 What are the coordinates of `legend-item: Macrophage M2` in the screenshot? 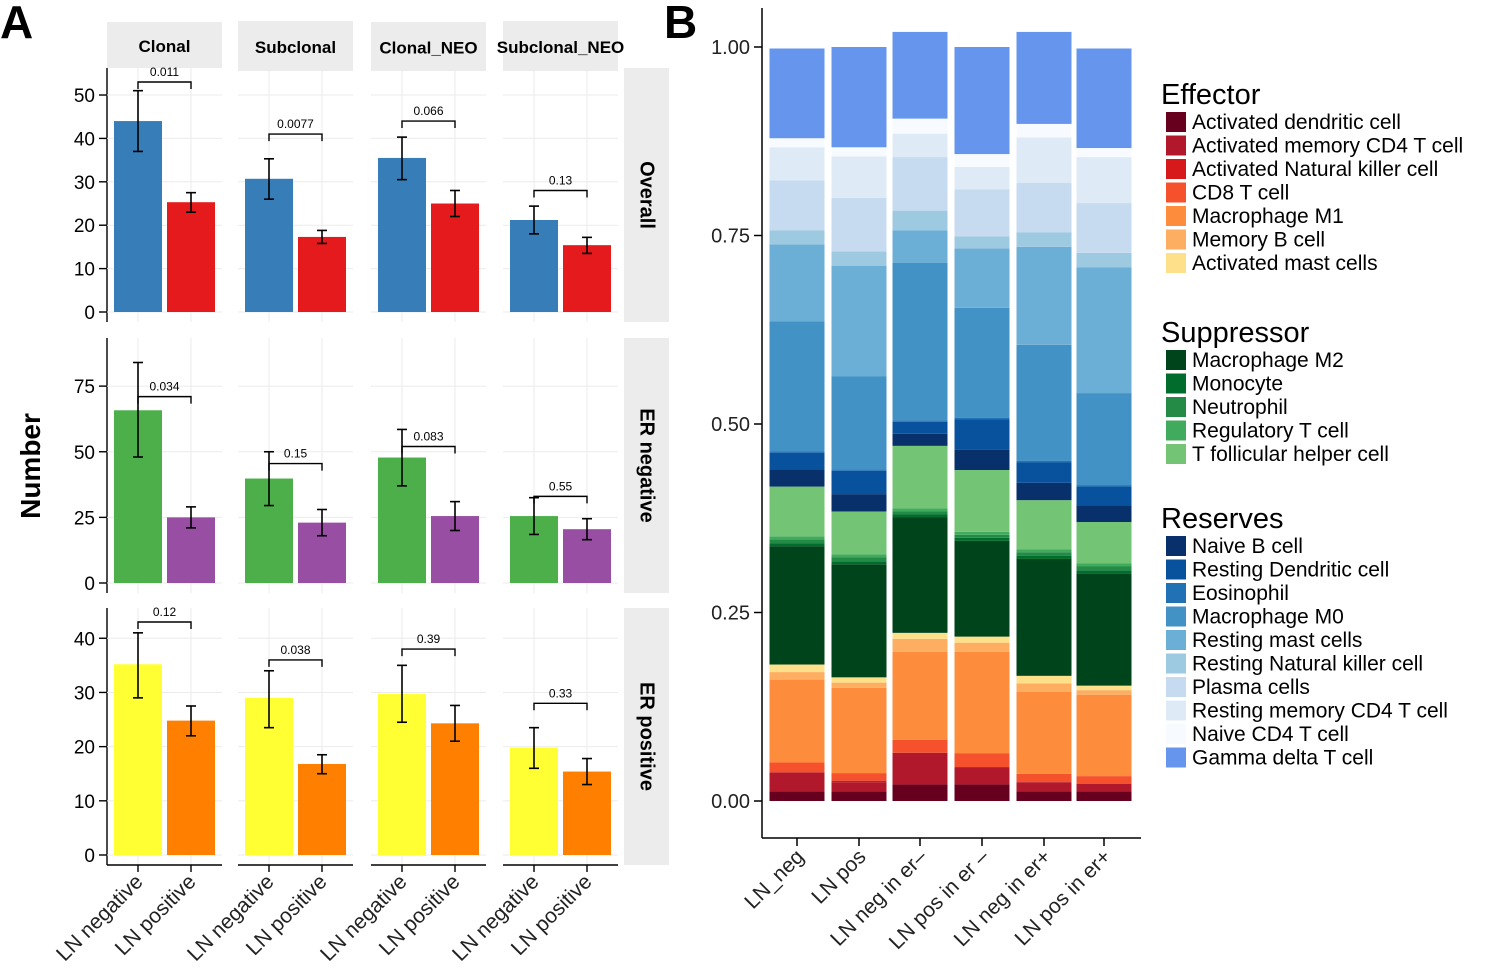 It's located at (1268, 360).